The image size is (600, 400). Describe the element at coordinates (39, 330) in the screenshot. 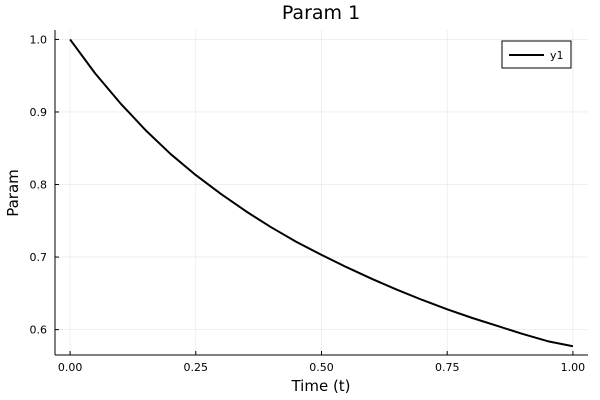

I see `y-tick-label: 0.6` at that location.